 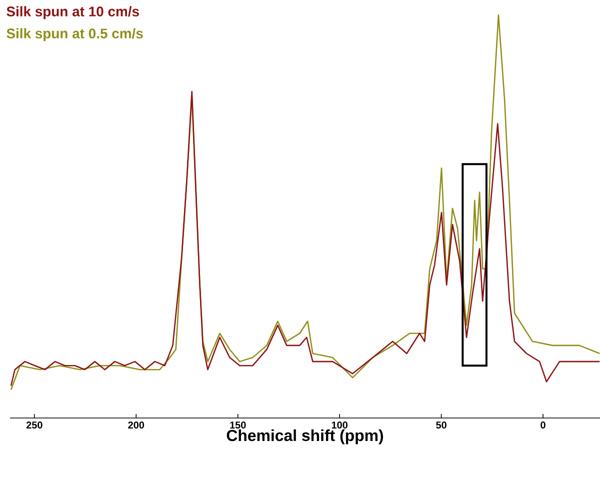 What do you see at coordinates (238, 425) in the screenshot?
I see `x-tick-label: 150` at bounding box center [238, 425].